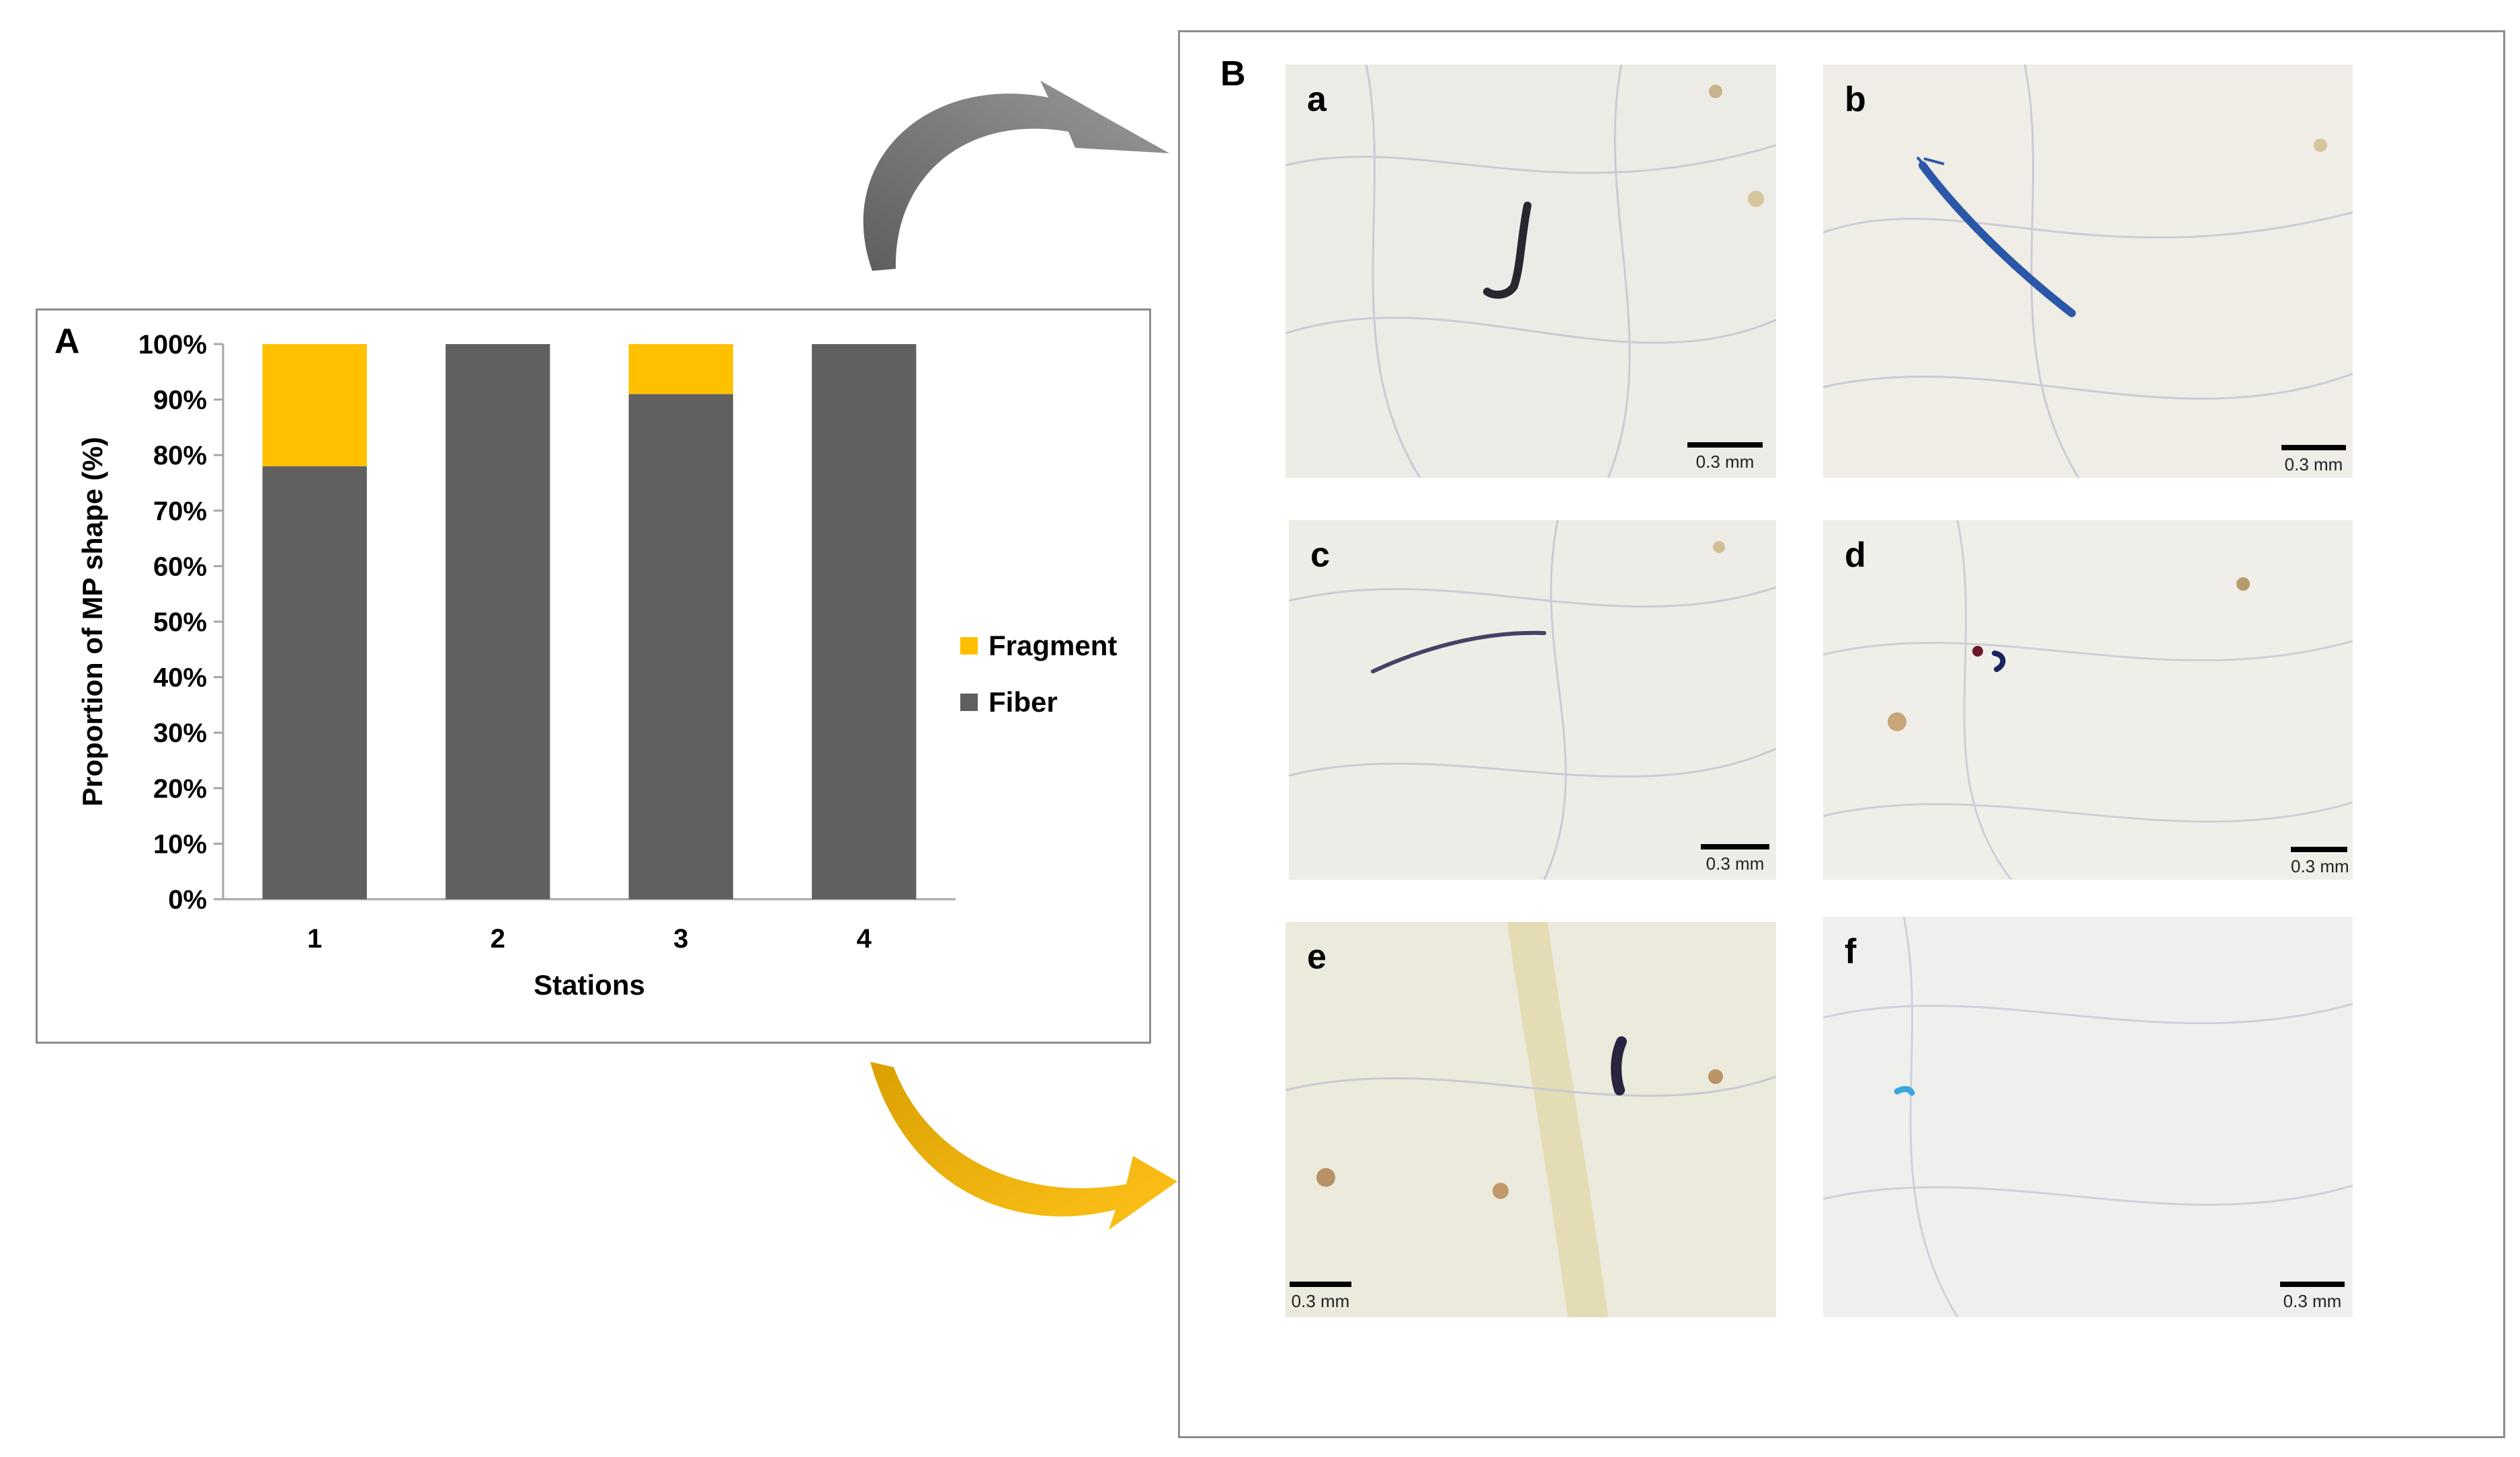  I want to click on gold-curved-arrow, so click(1023, 1146).